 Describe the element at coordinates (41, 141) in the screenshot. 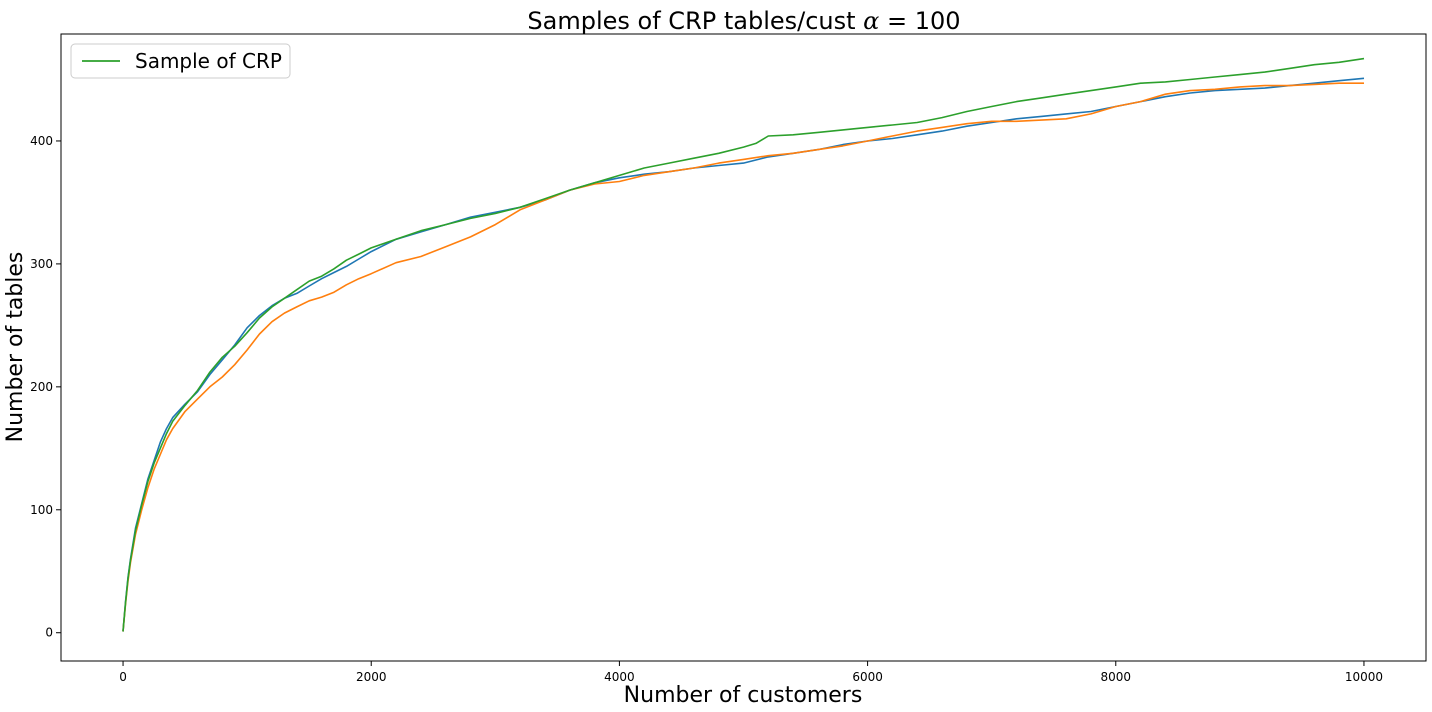

I see `y-tick-label: 400` at that location.